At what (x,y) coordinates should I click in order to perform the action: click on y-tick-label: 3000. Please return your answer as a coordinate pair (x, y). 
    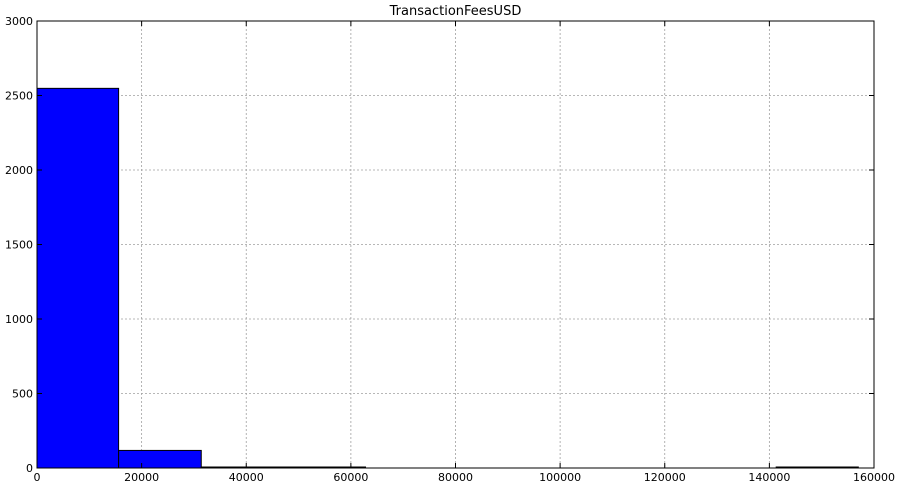
    Looking at the image, I should click on (19, 21).